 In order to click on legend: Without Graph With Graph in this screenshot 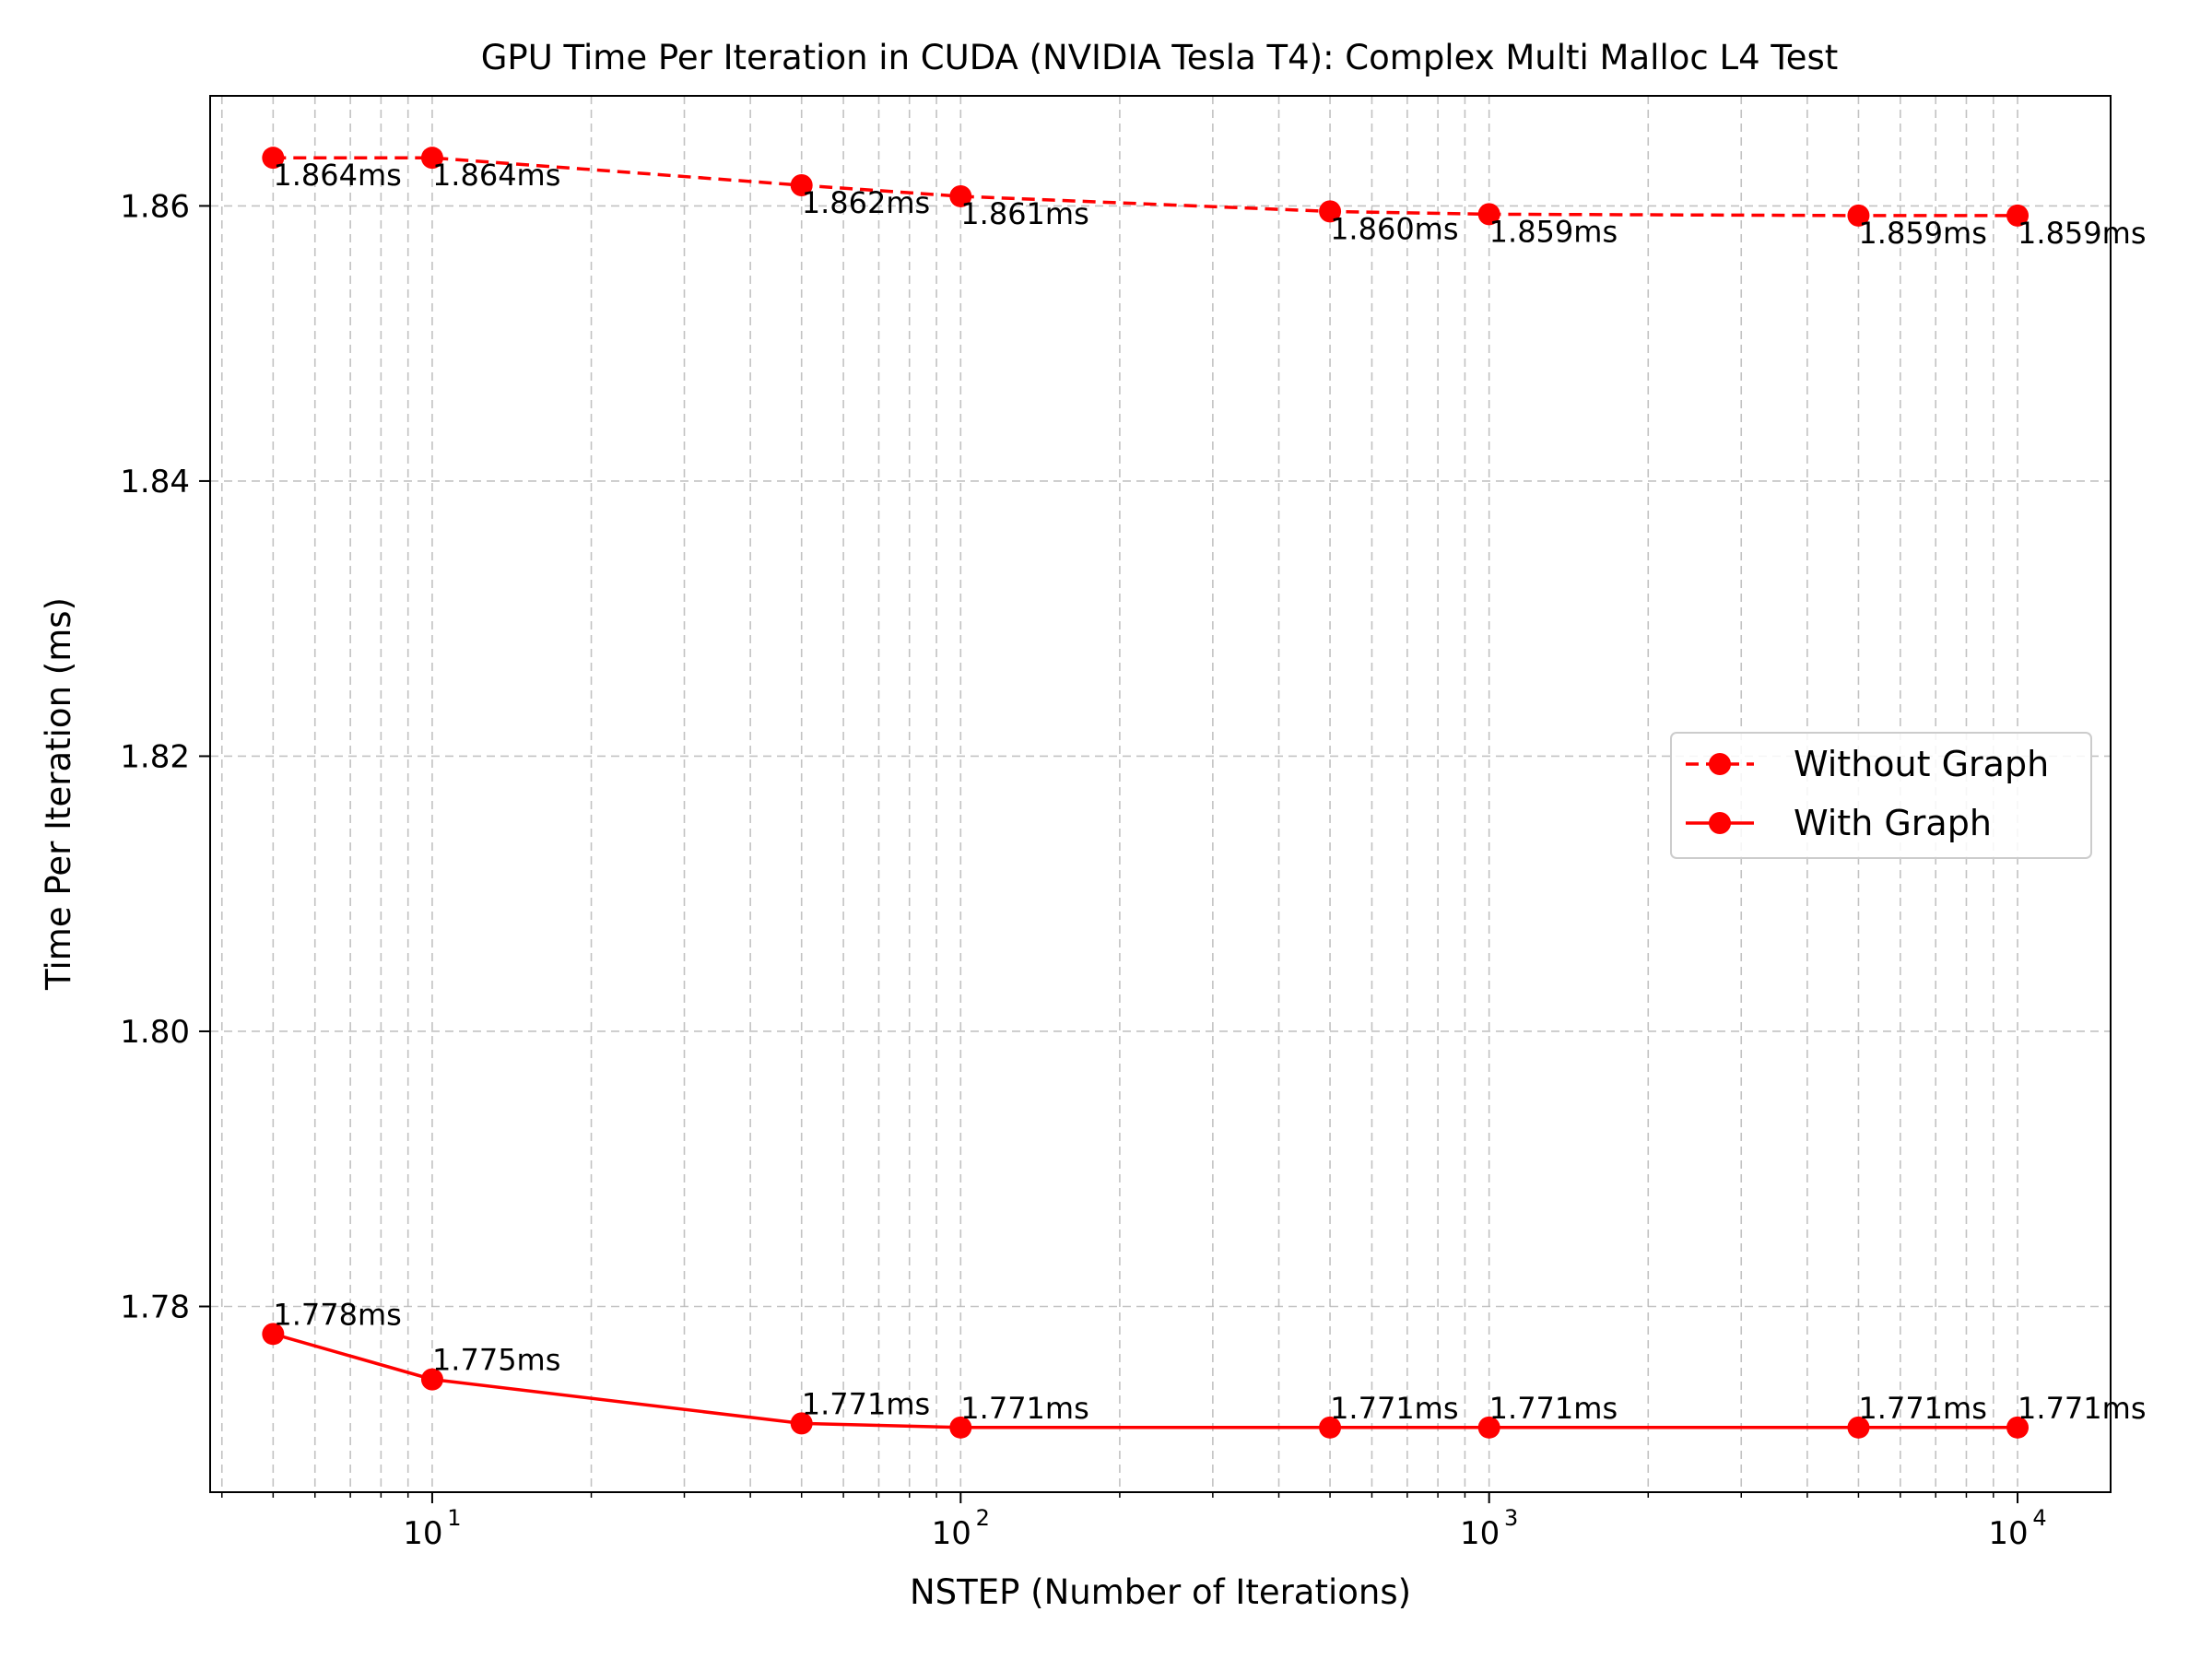, I will do `click(1881, 795)`.